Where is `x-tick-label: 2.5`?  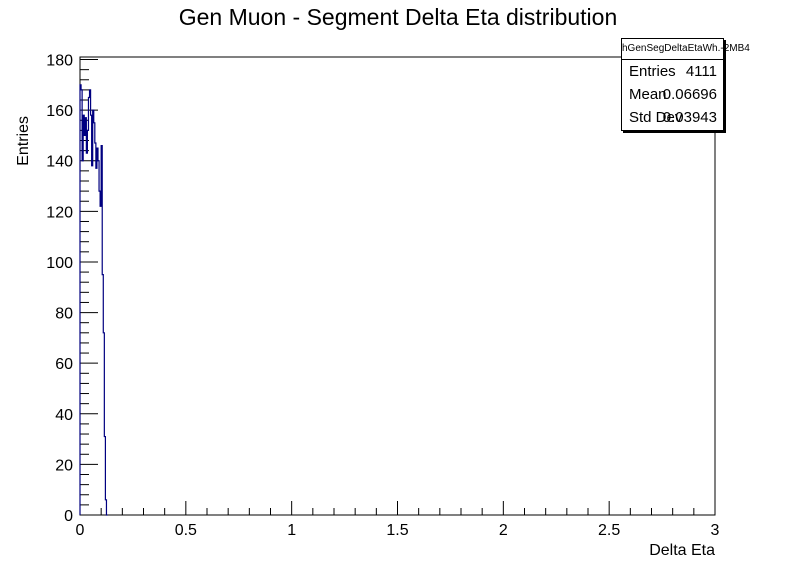
x-tick-label: 2.5 is located at coordinates (609, 530).